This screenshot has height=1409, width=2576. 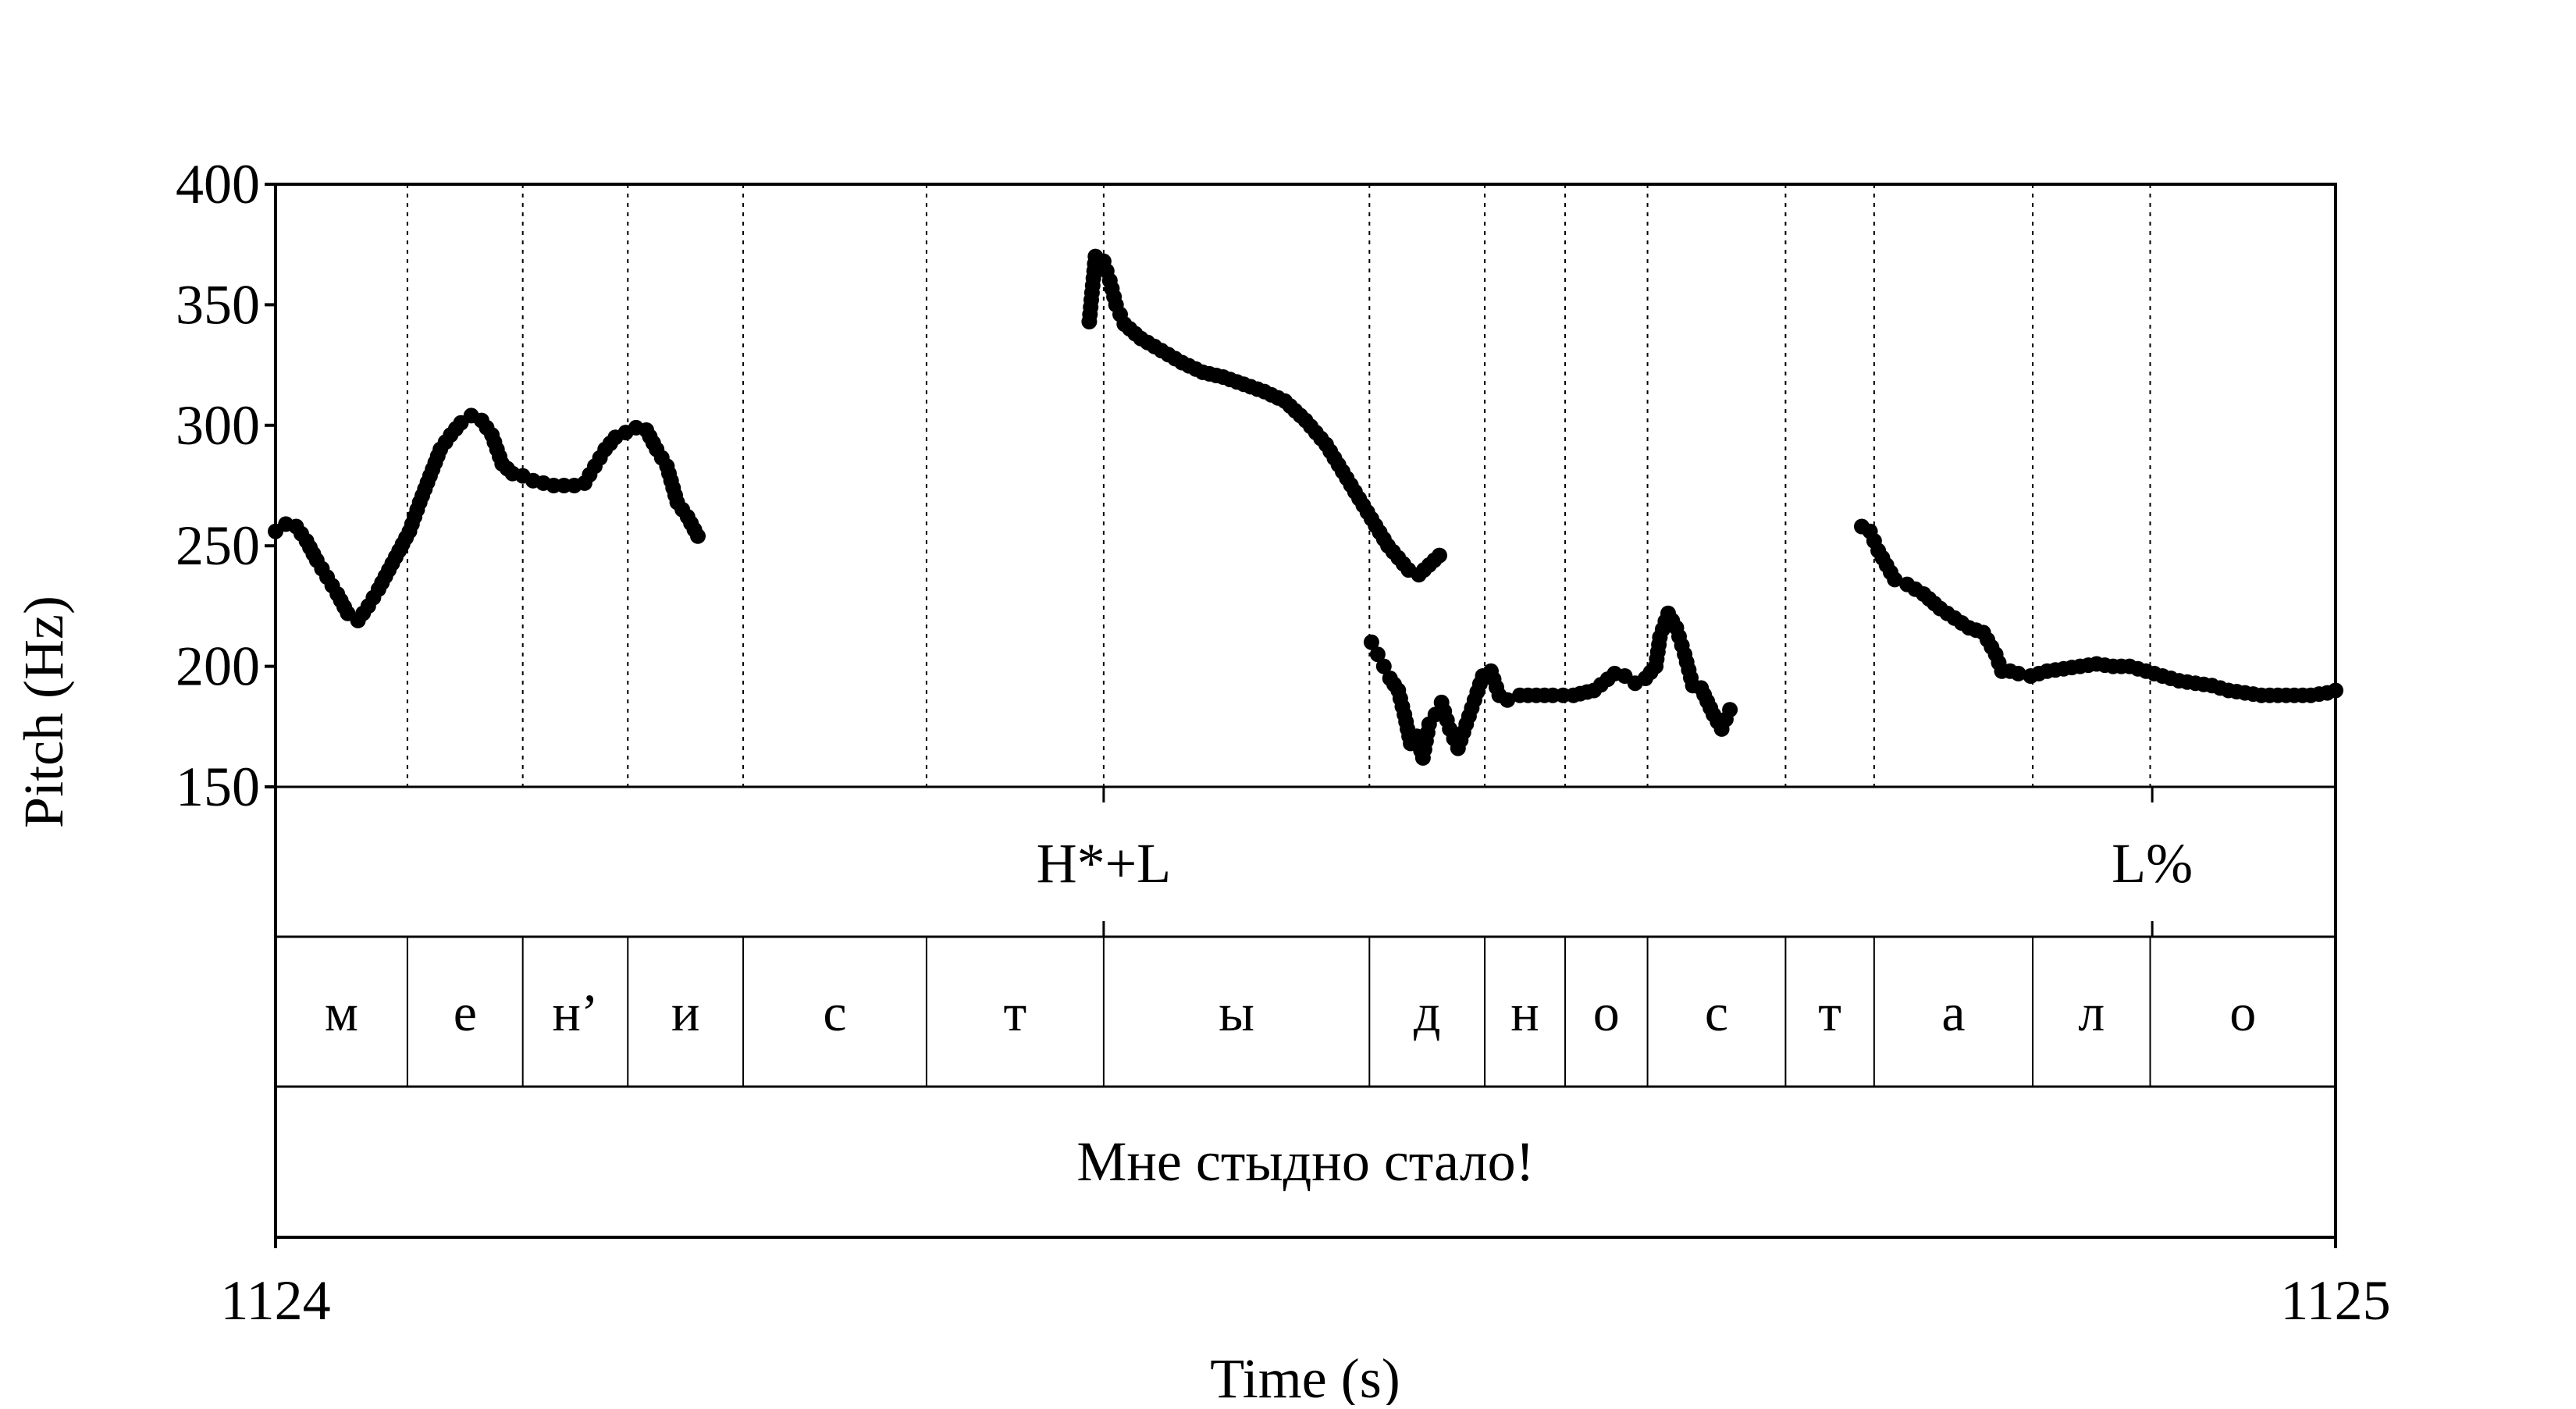 What do you see at coordinates (685, 1012) in the screenshot?
I see `phone-label: и` at bounding box center [685, 1012].